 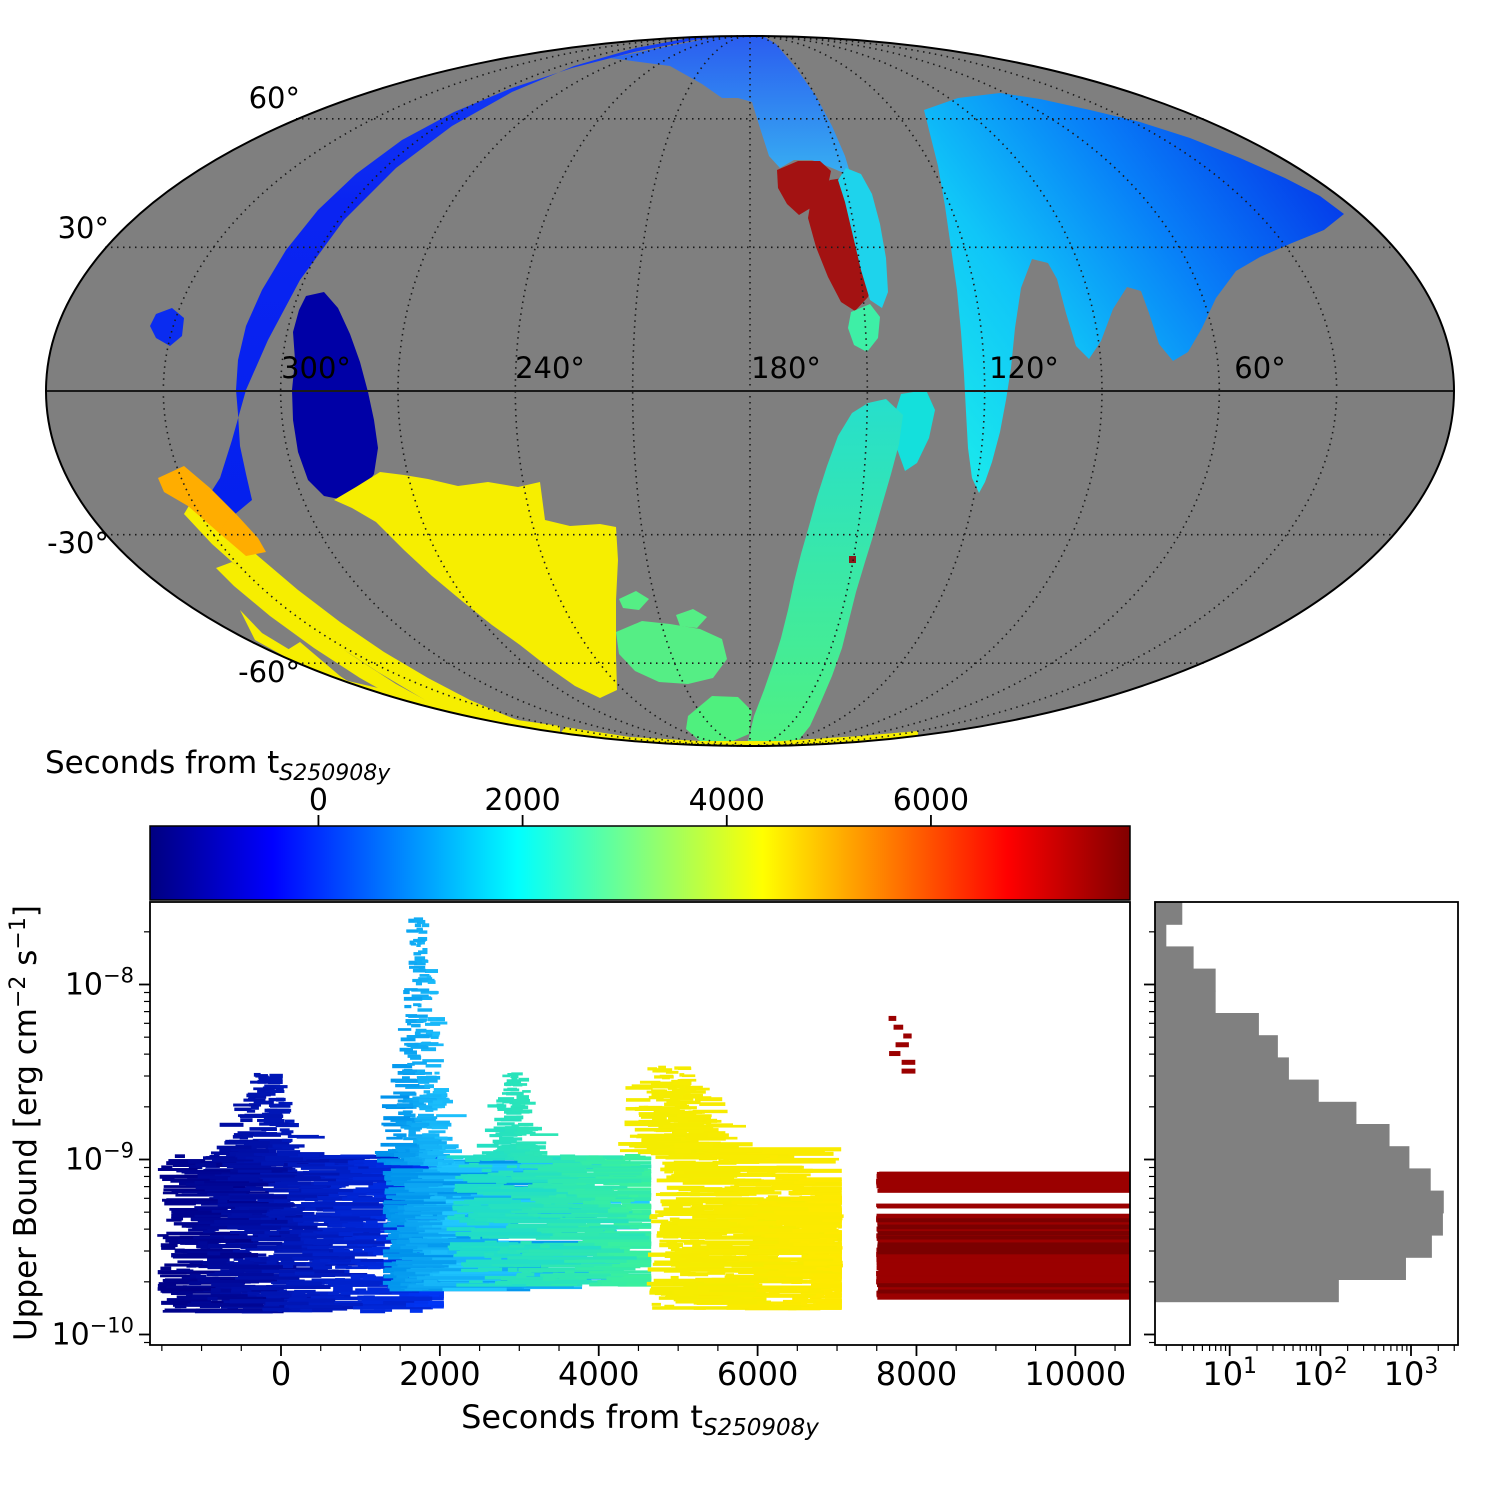 What do you see at coordinates (757, 1374) in the screenshot?
I see `x-tick-label: 6000` at bounding box center [757, 1374].